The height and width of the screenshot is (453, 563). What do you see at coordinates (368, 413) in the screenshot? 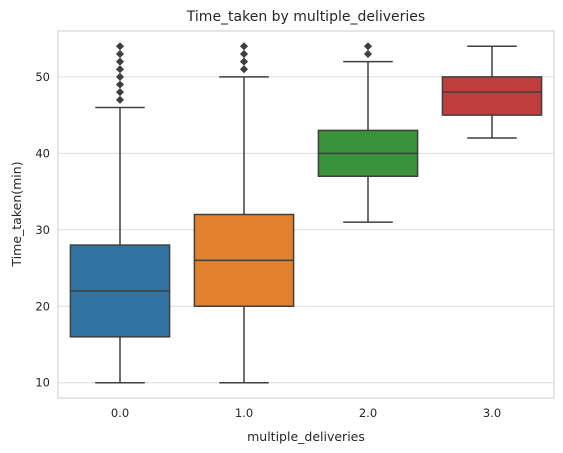
I see `x-tick-label: 2.0` at bounding box center [368, 413].